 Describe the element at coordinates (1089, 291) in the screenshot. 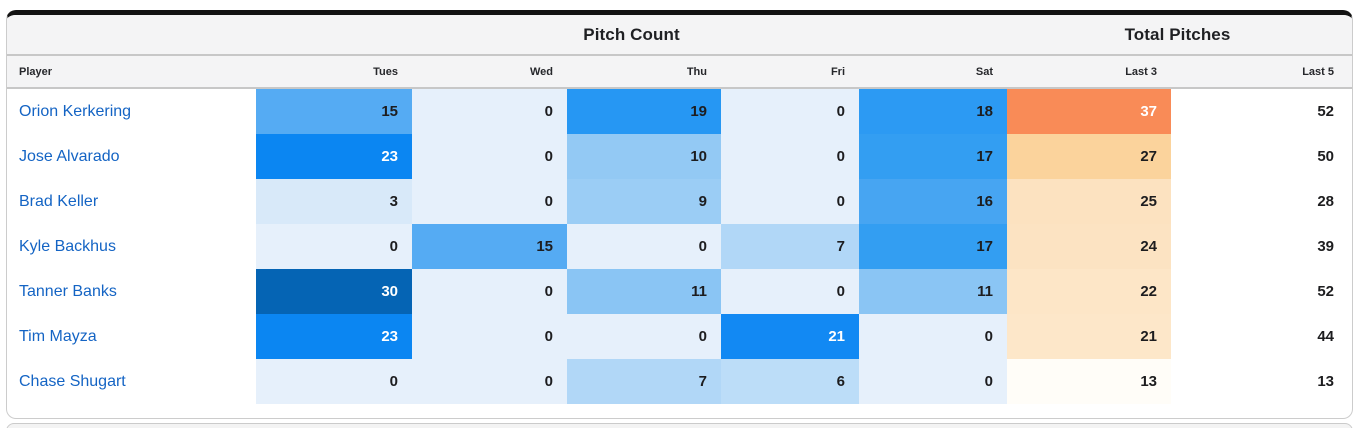

I see `heatmap-cell-last3: 22` at that location.